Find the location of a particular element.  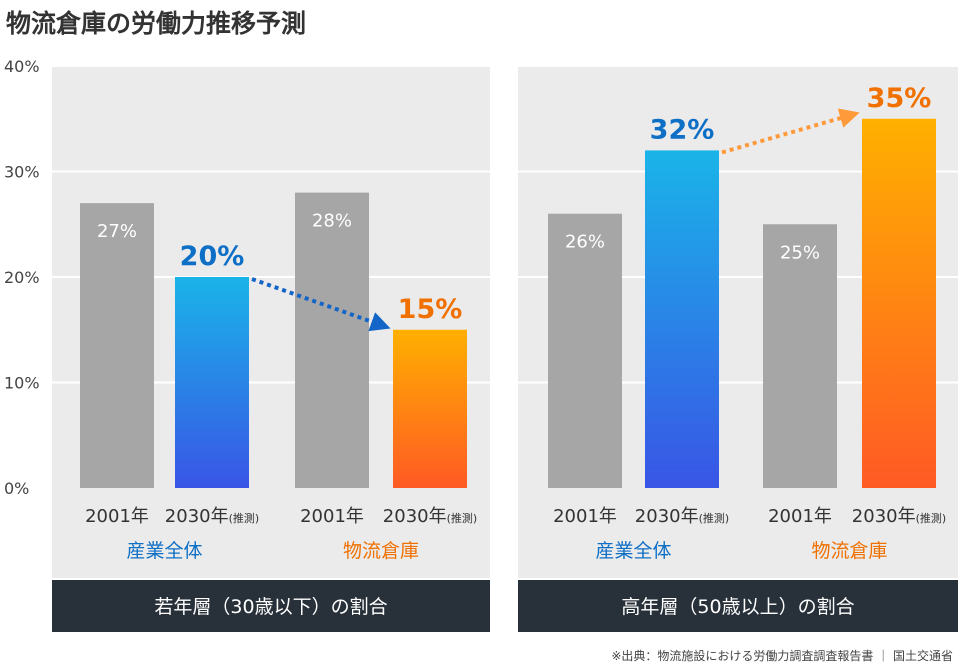

bar-value-label: 26% is located at coordinates (585, 242).